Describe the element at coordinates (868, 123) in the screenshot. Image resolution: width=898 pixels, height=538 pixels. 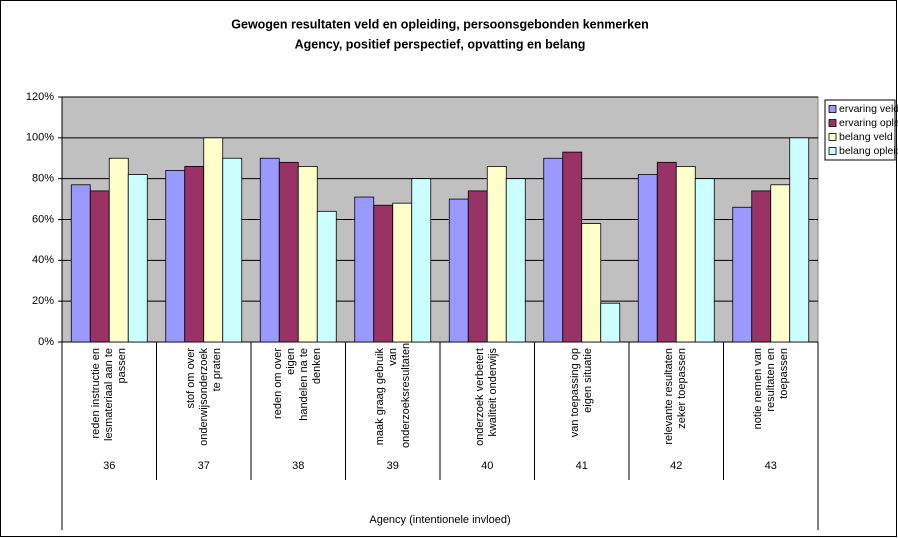
I see `legend-label: ervaring opleiding` at that location.